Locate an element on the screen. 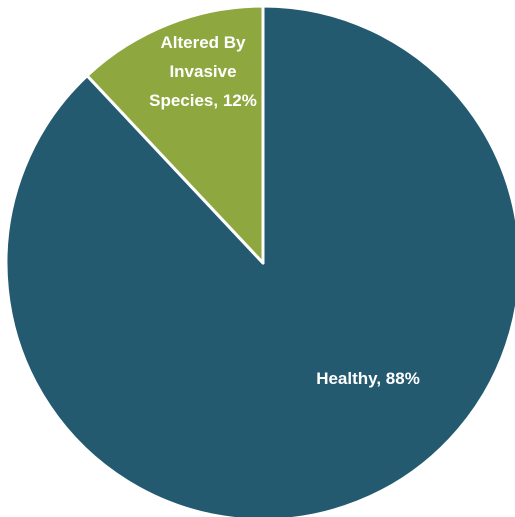 The image size is (515, 517). pie-label-line: Altered By is located at coordinates (203, 42).